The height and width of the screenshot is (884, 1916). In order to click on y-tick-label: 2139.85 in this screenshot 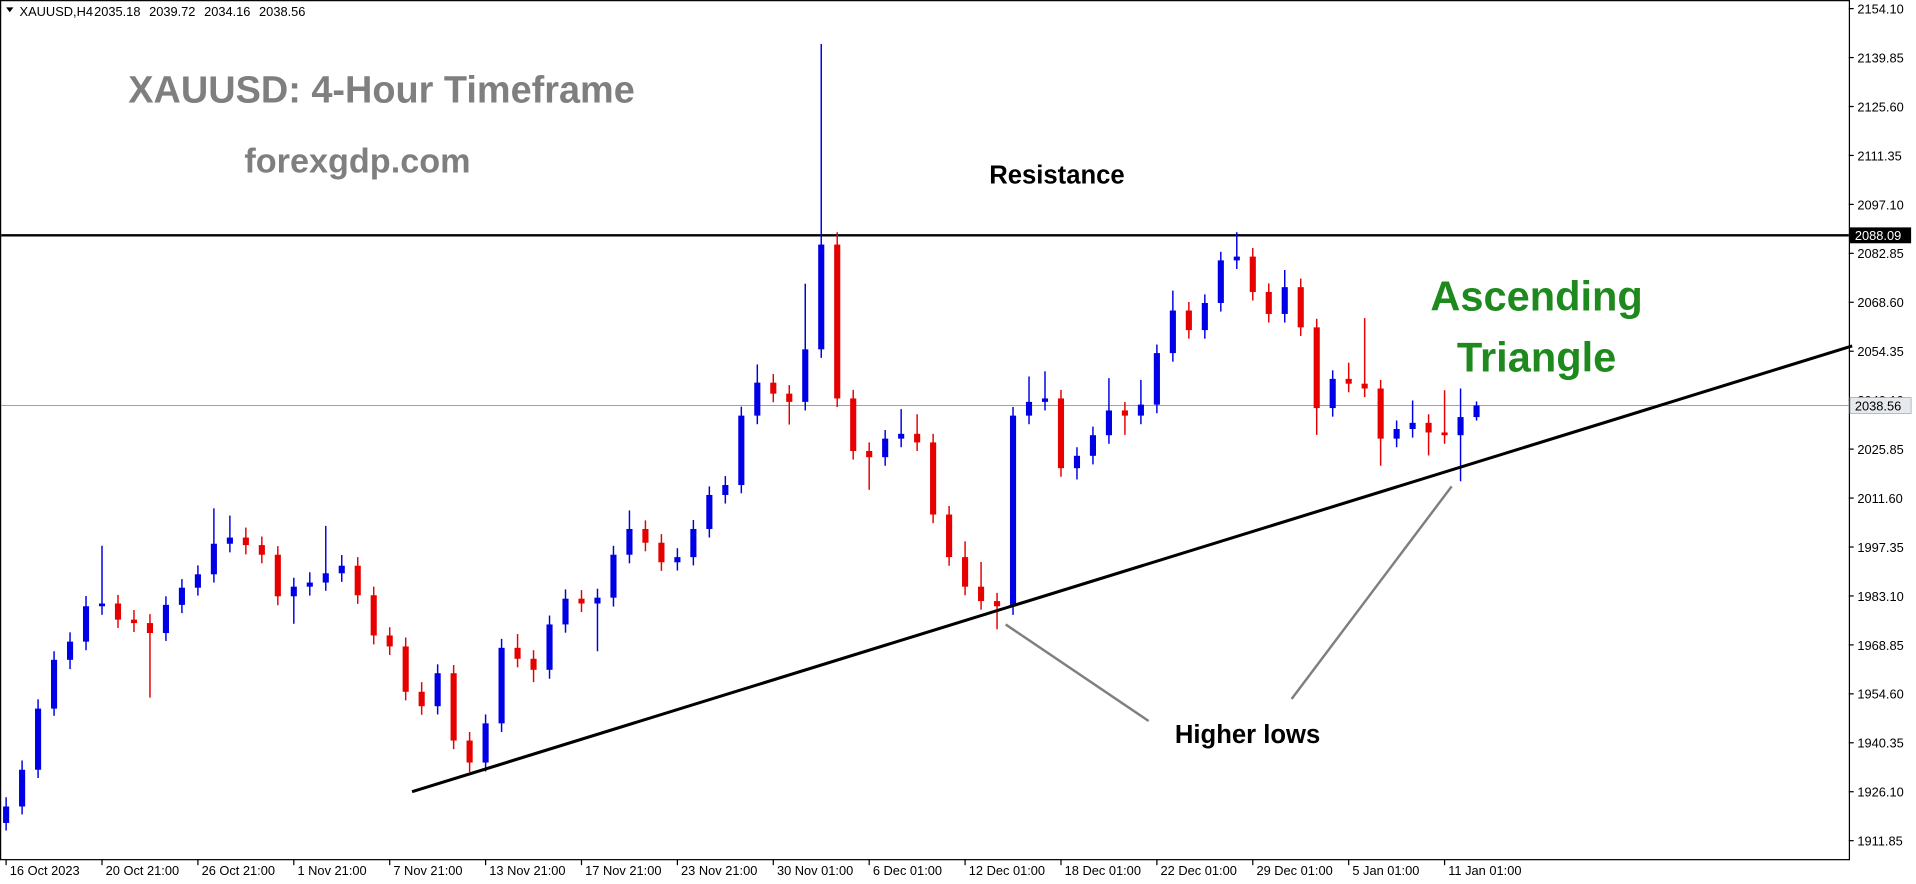, I will do `click(1880, 57)`.